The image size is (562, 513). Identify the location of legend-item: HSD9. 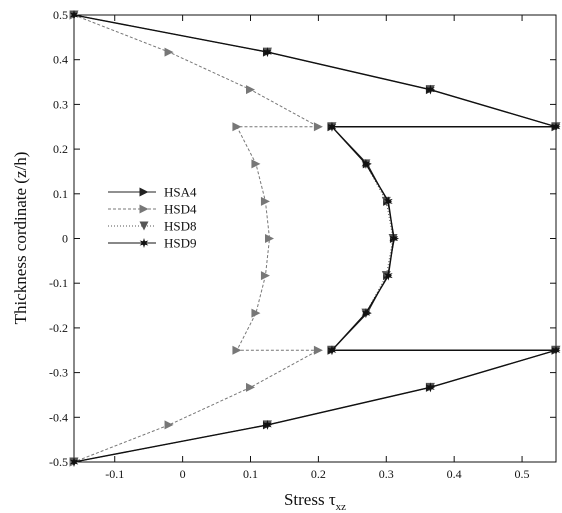
(152, 243).